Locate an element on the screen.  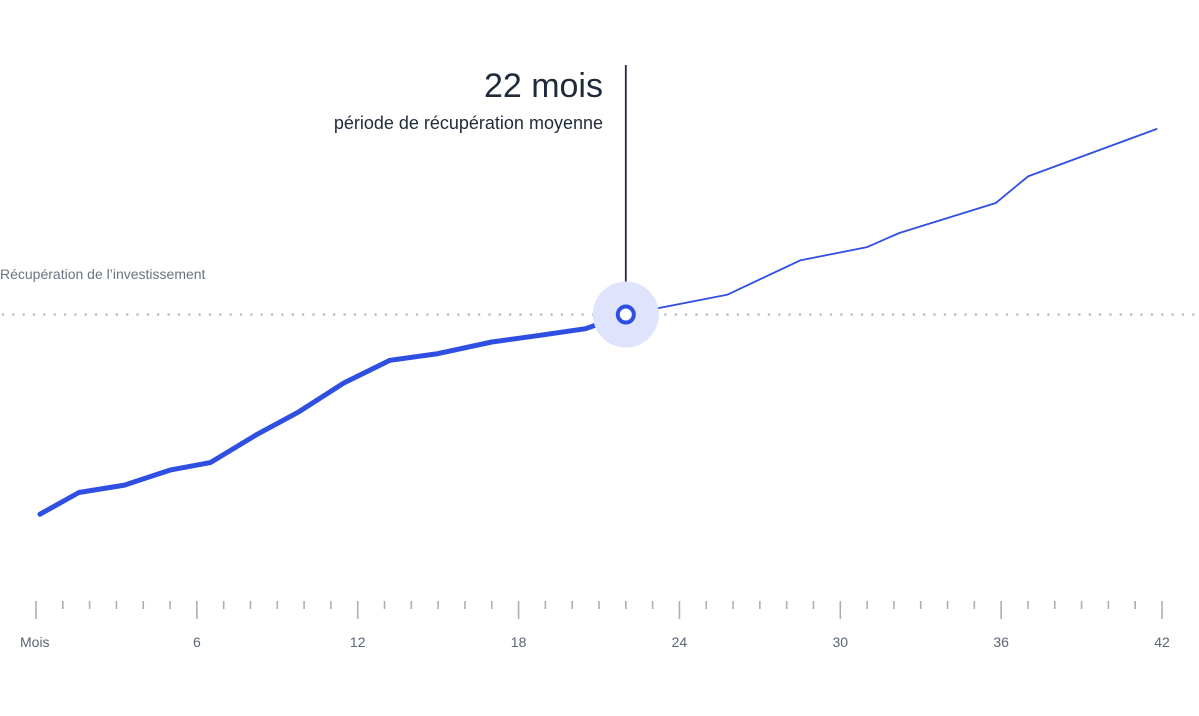
x-axis: 6 12 18 24 30 36 42 is located at coordinates (602, 625).